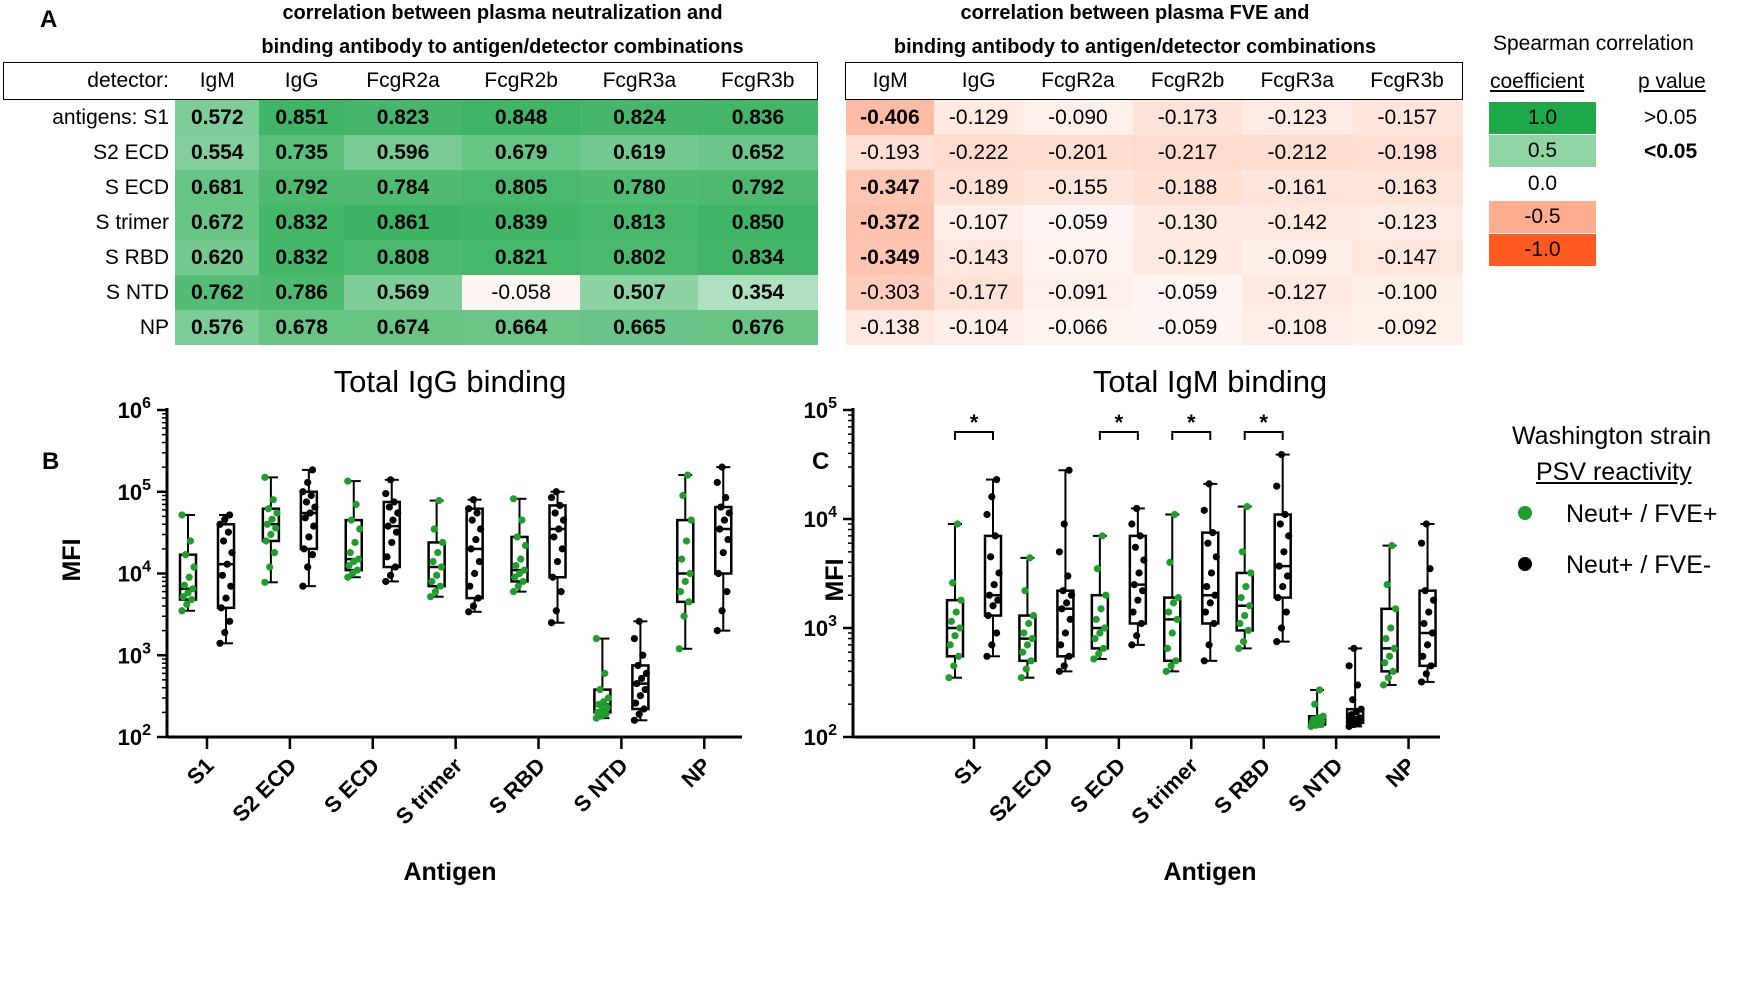  What do you see at coordinates (351, 785) in the screenshot?
I see `x-tick-label: S ECD` at bounding box center [351, 785].